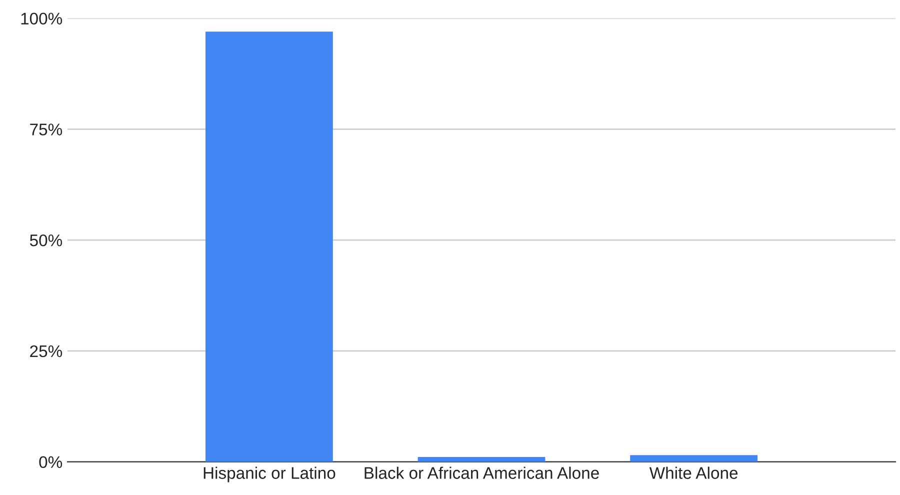 The image size is (900, 495). Describe the element at coordinates (46, 351) in the screenshot. I see `y-tick-label: 25%` at that location.